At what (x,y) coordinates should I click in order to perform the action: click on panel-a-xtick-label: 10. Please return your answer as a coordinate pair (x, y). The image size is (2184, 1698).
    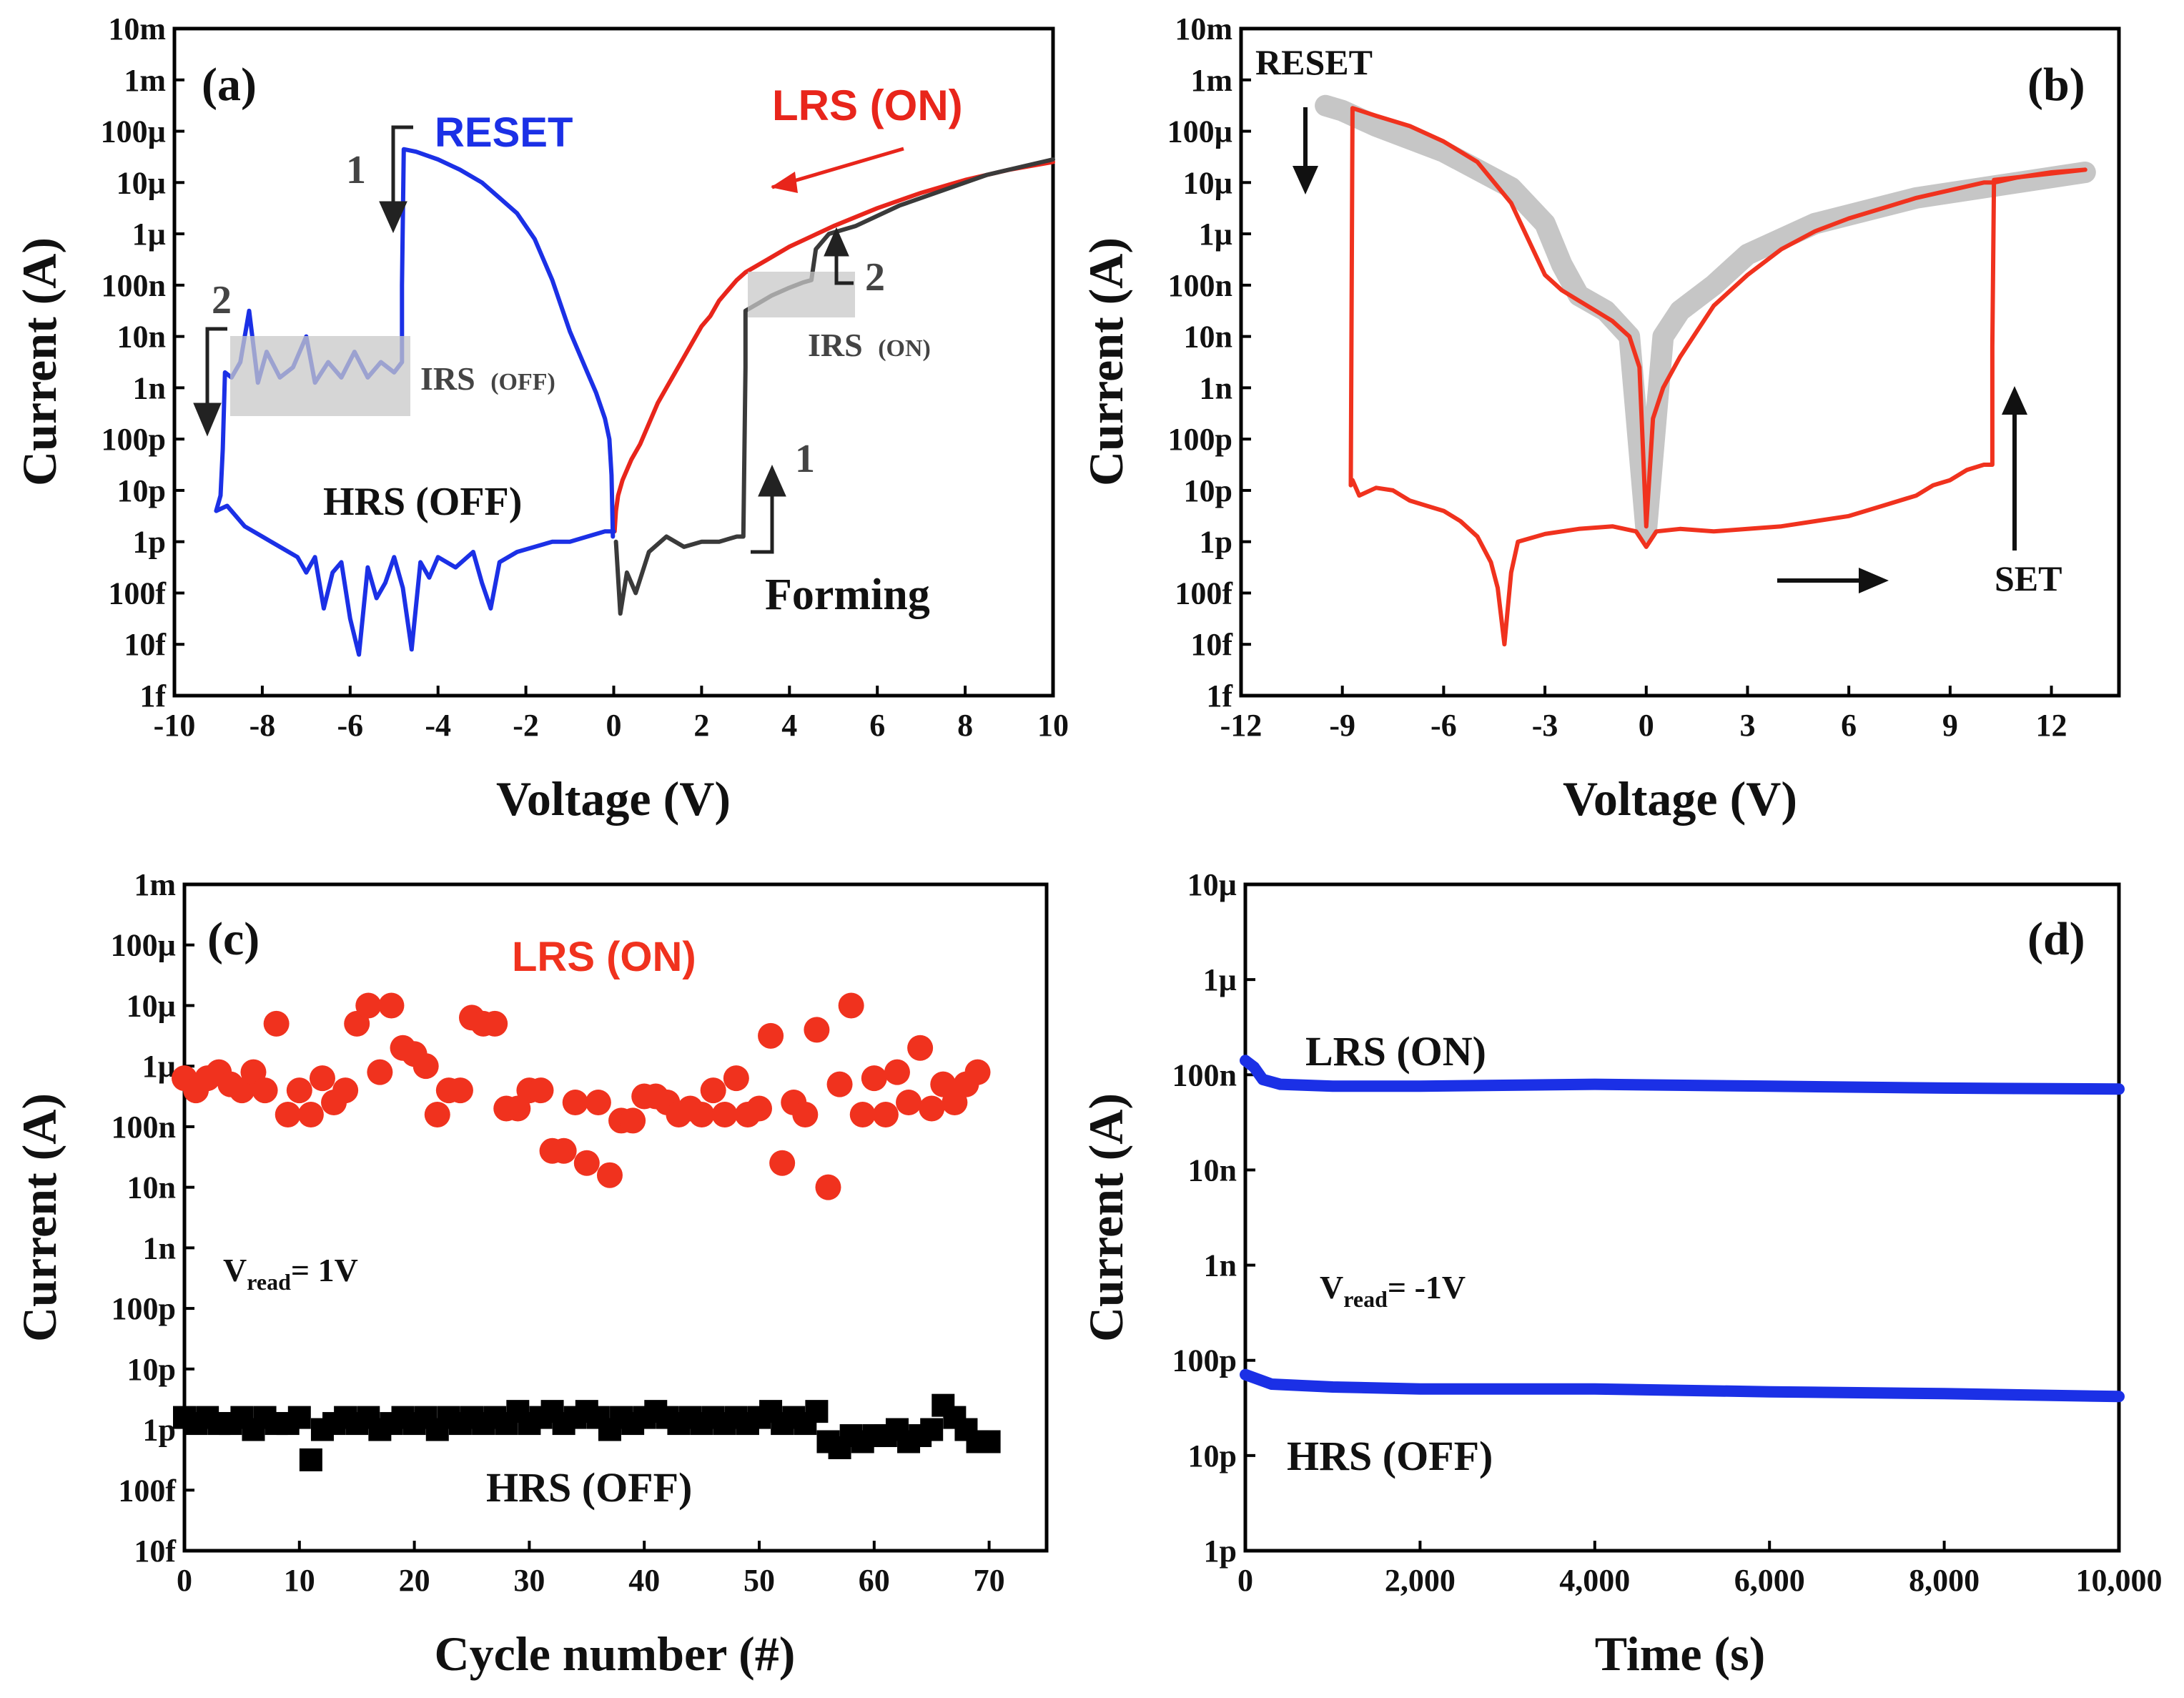
    Looking at the image, I should click on (1053, 725).